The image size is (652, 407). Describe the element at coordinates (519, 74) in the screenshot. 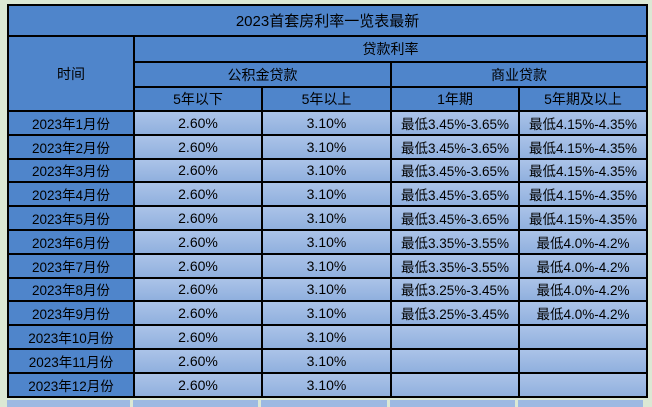

I see `col-header-commercial-loan: 商业贷款` at that location.